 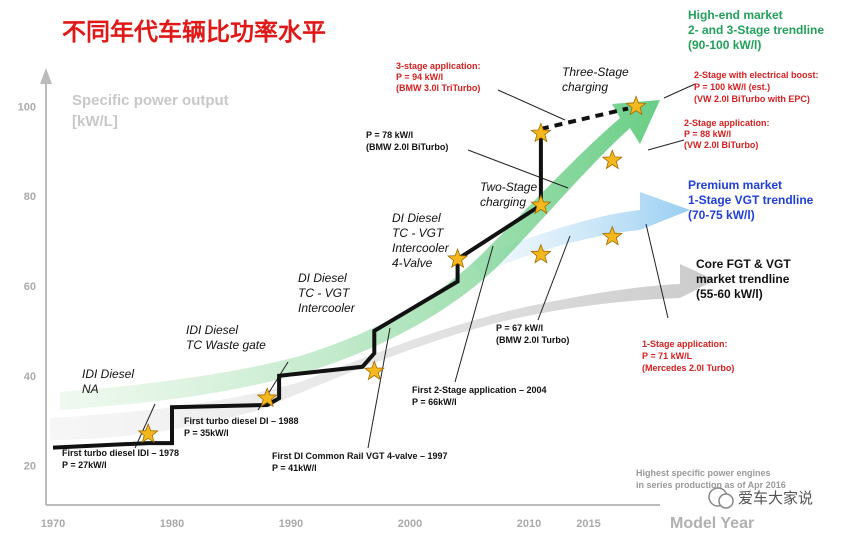 What do you see at coordinates (508, 187) in the screenshot?
I see `era-label: Two-Stage` at bounding box center [508, 187].